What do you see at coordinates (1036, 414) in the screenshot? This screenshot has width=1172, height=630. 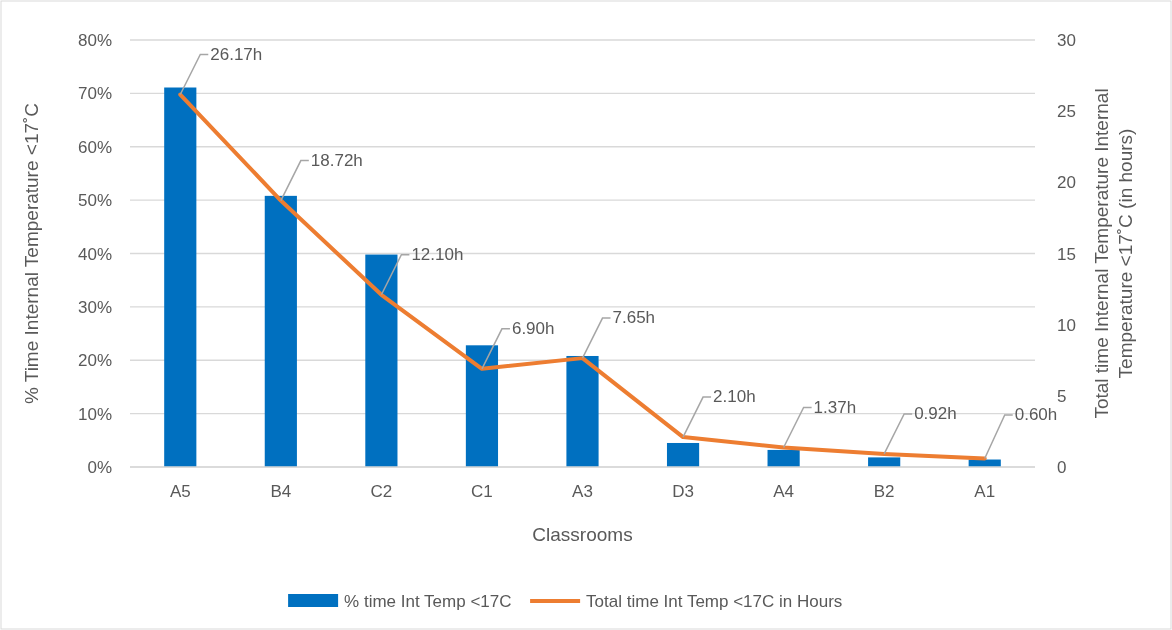 I see `data-label: 0.60h` at bounding box center [1036, 414].